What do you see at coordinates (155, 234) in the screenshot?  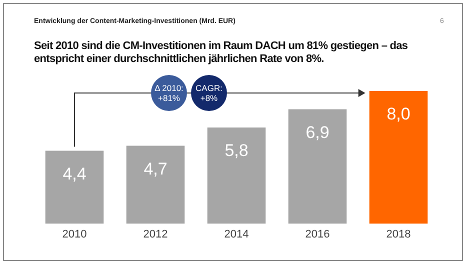 I see `x-tick-label: 2012` at bounding box center [155, 234].